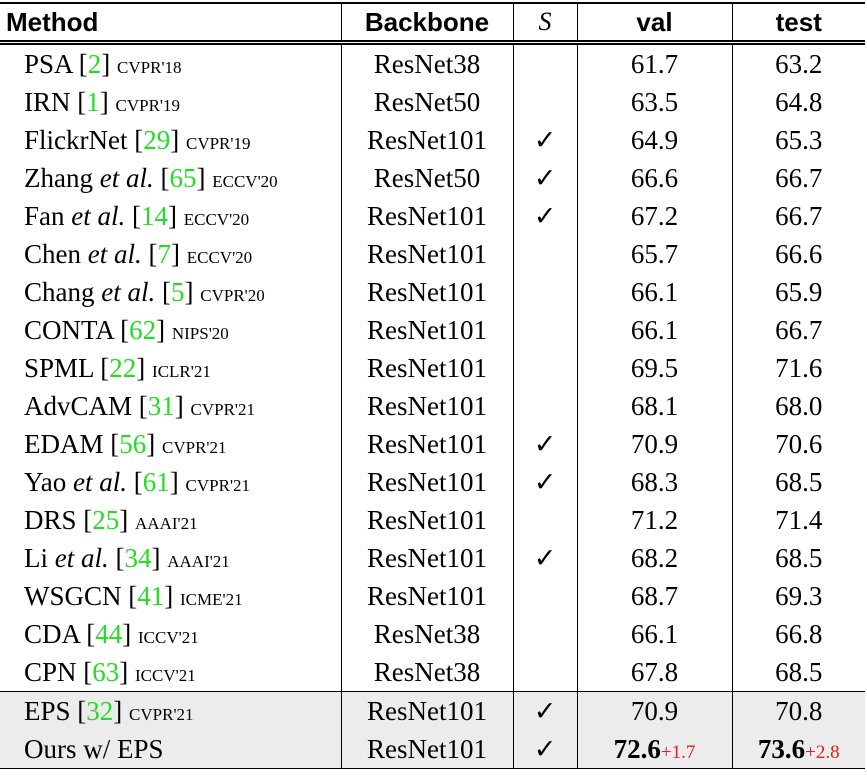 This screenshot has height=780, width=867. What do you see at coordinates (432, 672) in the screenshot?
I see `table-row: CPN [63] ICCV'21 ResNet38 67.8 68.5` at bounding box center [432, 672].